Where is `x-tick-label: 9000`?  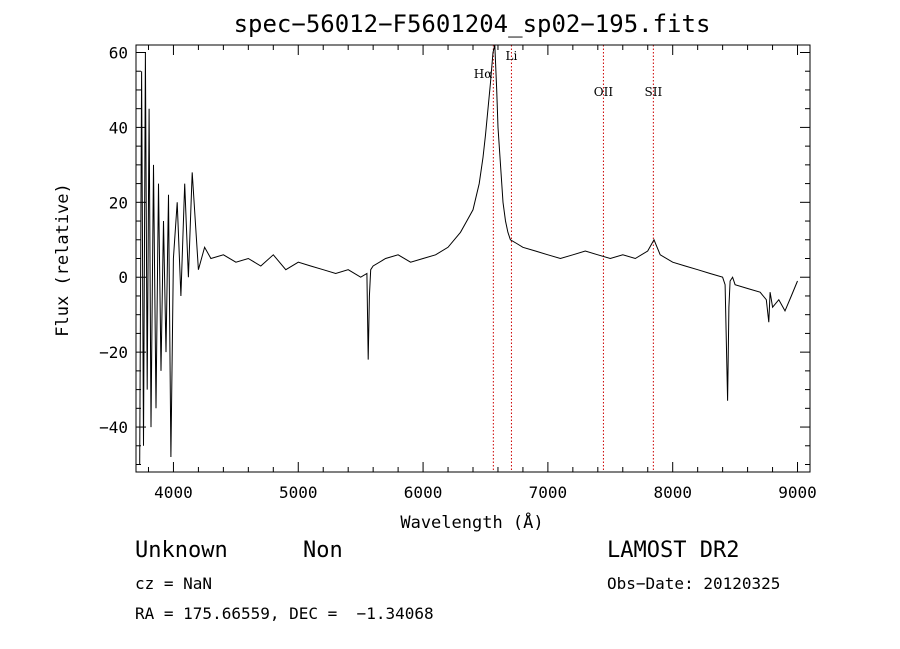
x-tick-label: 9000 is located at coordinates (797, 492).